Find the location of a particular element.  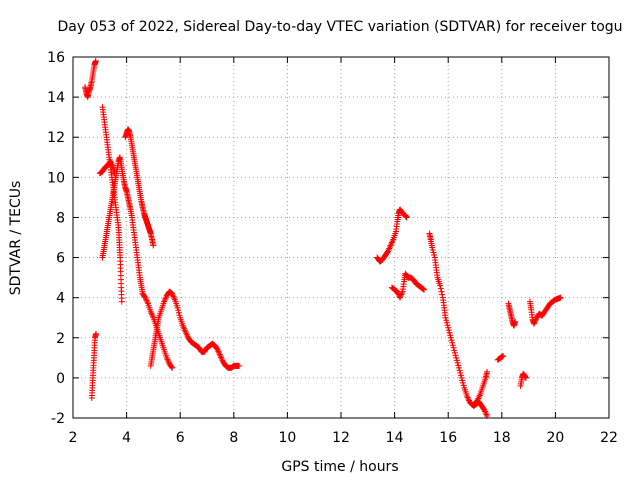

x-tick-label: 18 is located at coordinates (502, 438).